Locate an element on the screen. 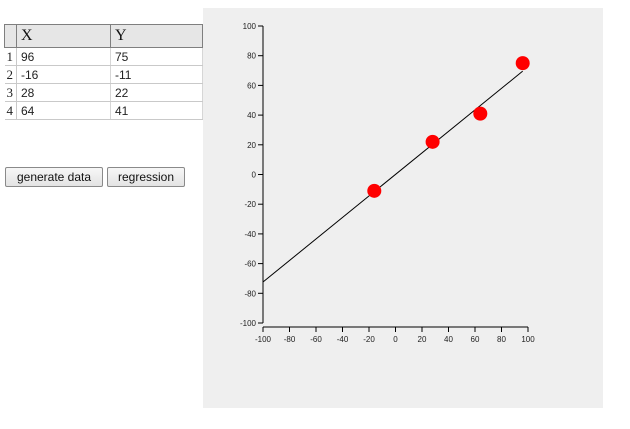 The image size is (630, 429). x-tick-label: -40 is located at coordinates (343, 339).